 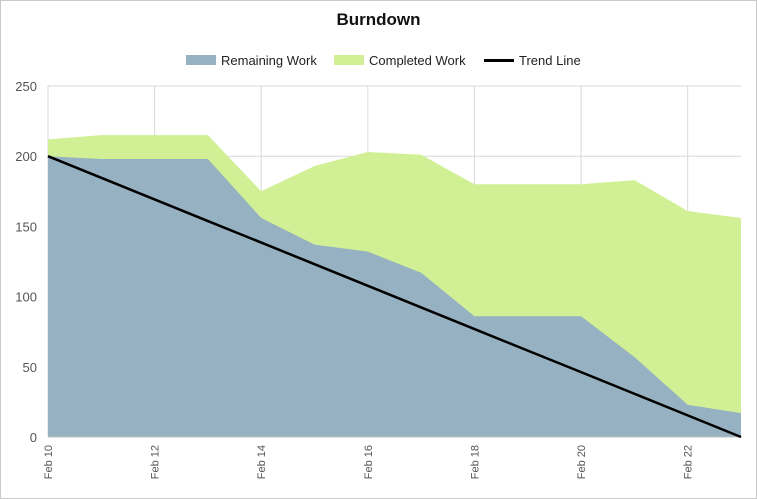 I want to click on x-tick-label-feb-22: Feb 22, so click(x=689, y=462).